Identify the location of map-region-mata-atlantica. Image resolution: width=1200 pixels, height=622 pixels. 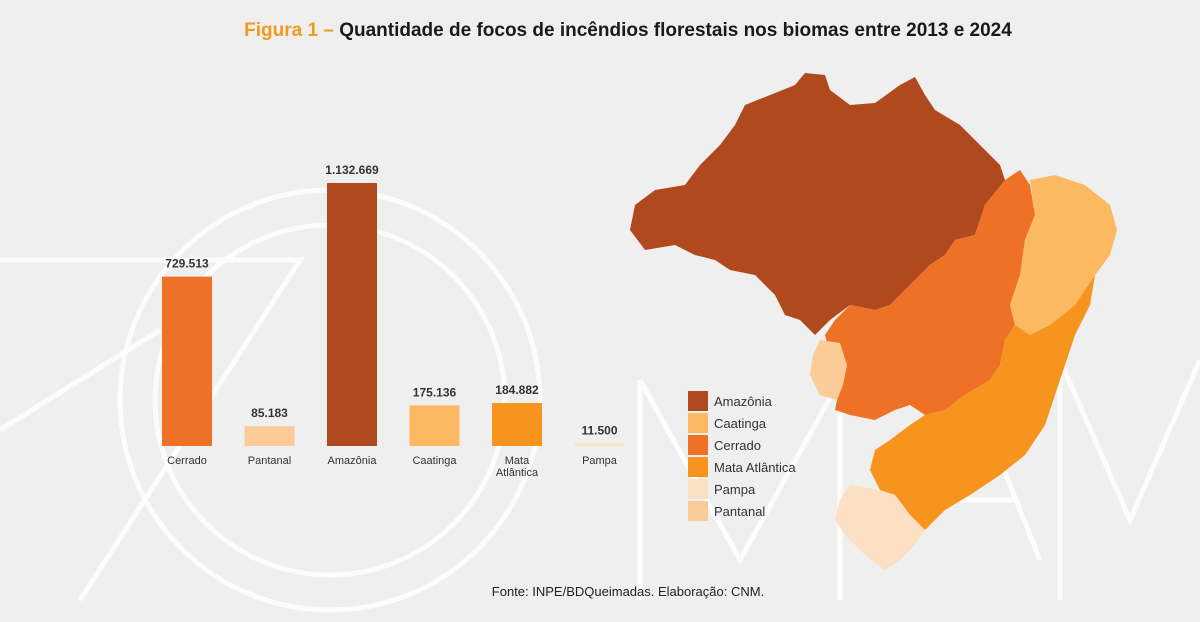
(982, 402).